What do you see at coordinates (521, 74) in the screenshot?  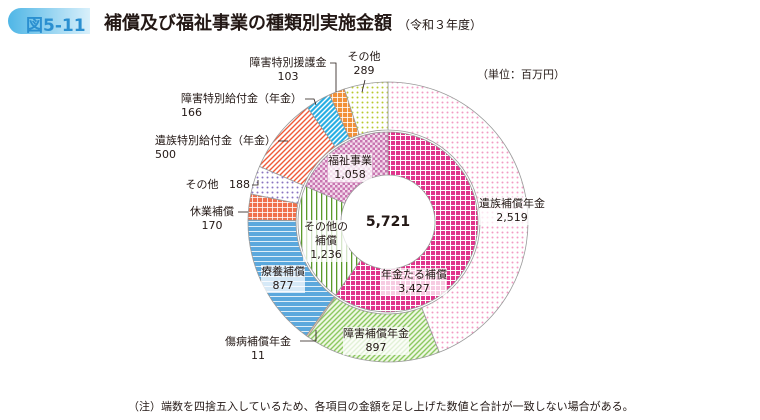 I see `unit-label: （単位：百万円）` at bounding box center [521, 74].